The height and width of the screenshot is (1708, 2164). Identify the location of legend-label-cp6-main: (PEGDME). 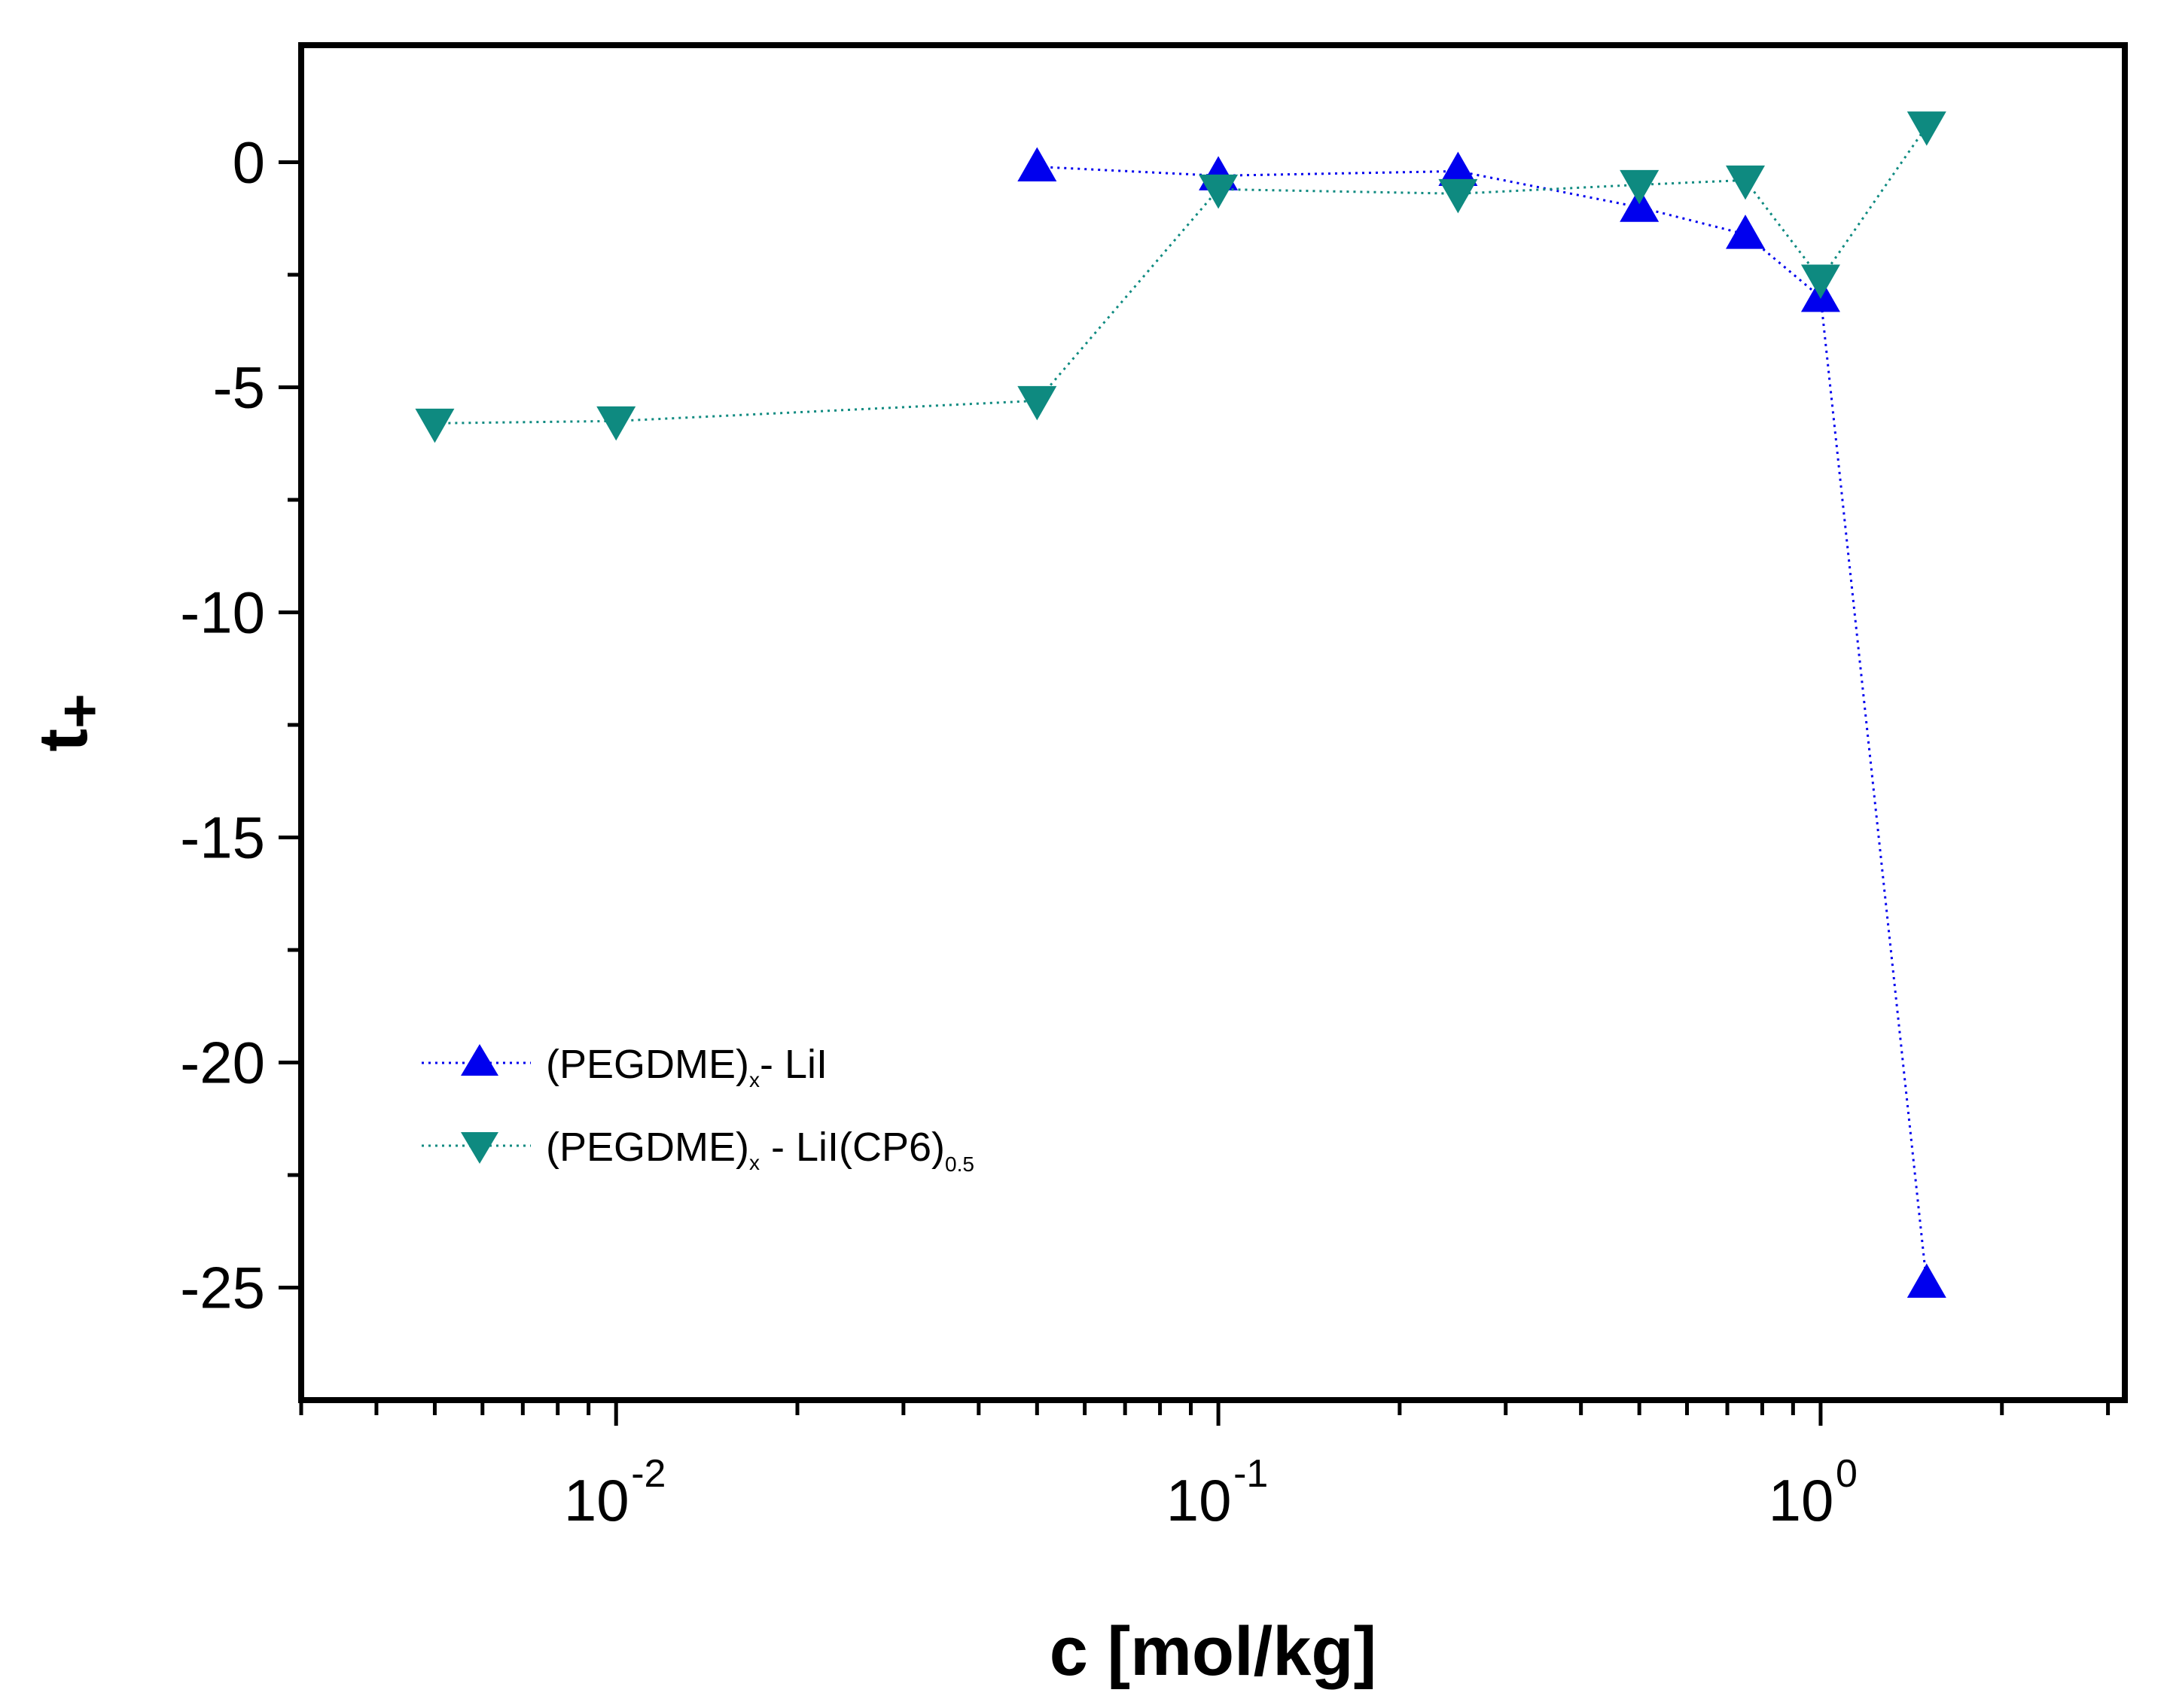
(647, 1147).